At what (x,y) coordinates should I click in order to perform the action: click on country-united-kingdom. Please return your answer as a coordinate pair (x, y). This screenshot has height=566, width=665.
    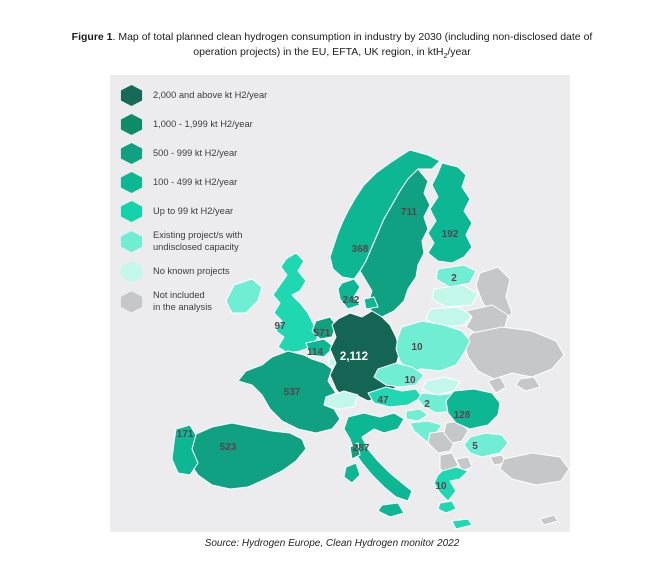
    Looking at the image, I should click on (295, 303).